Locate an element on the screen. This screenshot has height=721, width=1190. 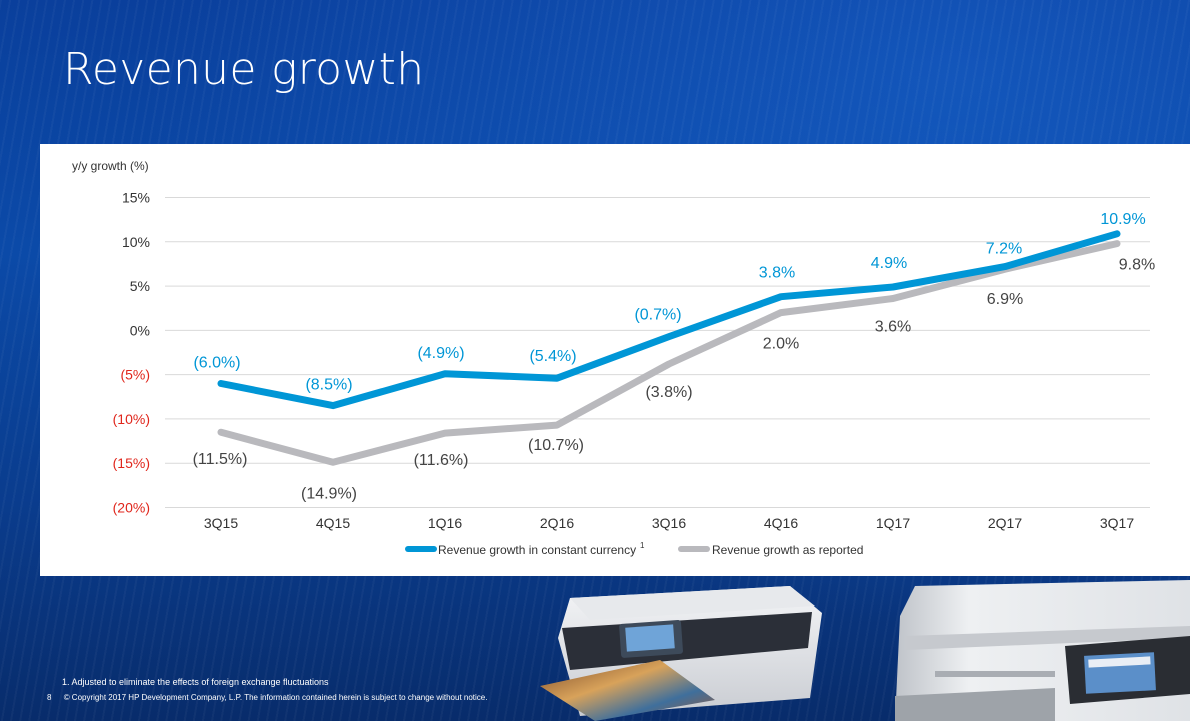
legend-label-as-reported: Revenue growth as reported is located at coordinates (787, 550).